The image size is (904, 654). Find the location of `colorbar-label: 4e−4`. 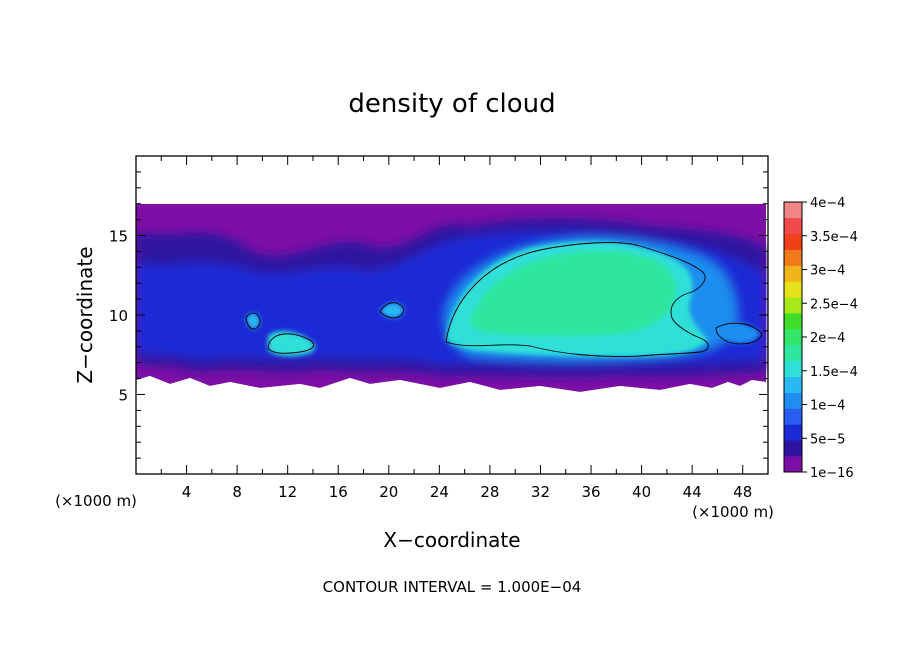

colorbar-label: 4e−4 is located at coordinates (827, 203).